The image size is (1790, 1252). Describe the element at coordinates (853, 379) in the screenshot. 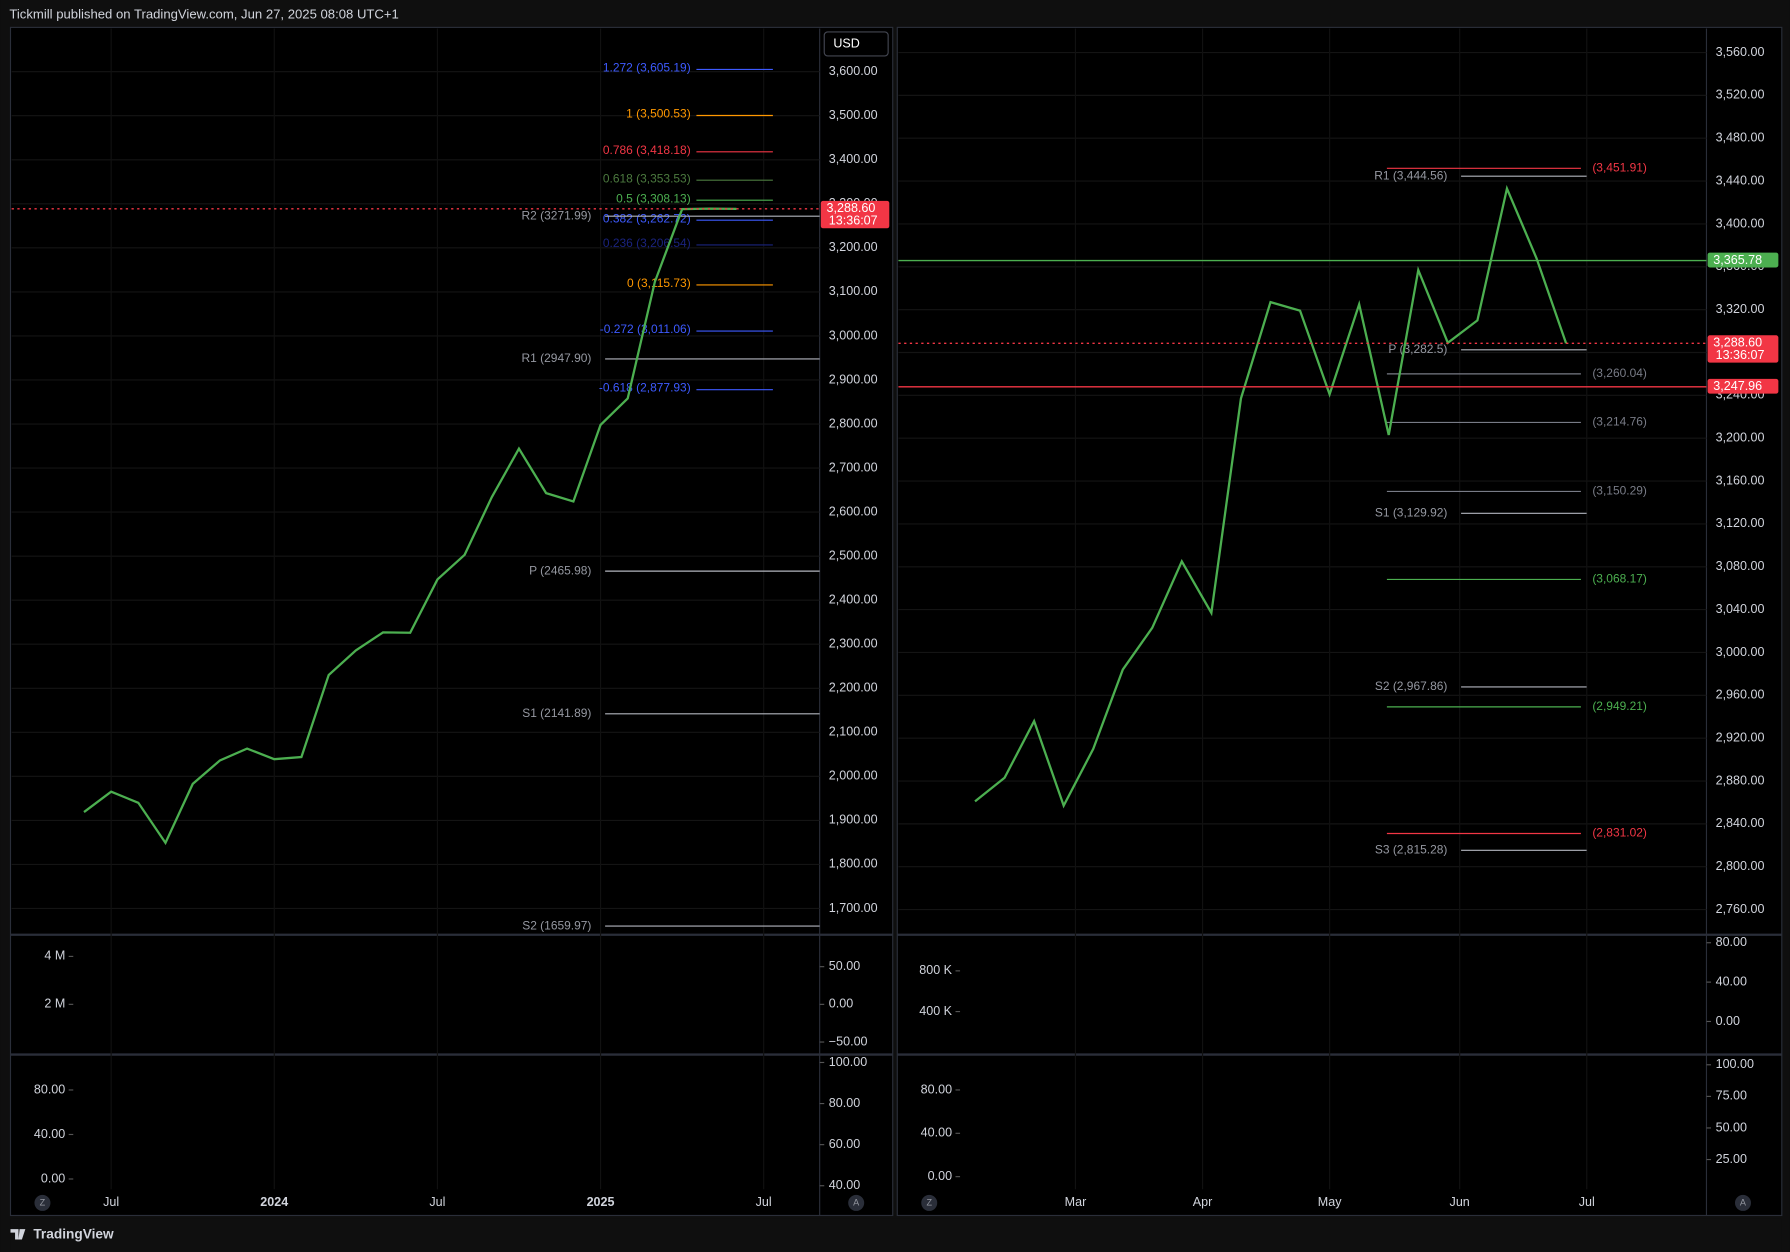

I see `y-tick-label: 2,900.00` at that location.